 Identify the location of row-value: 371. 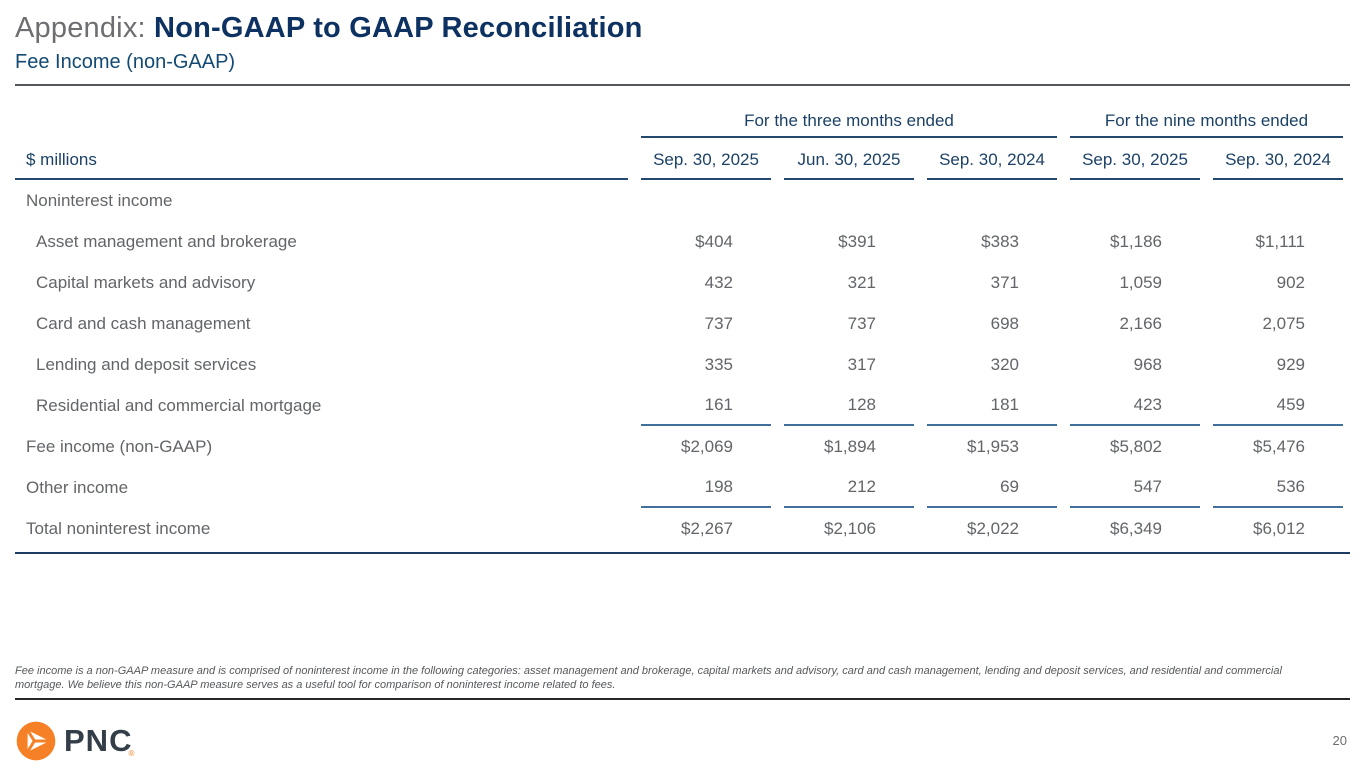
(1004, 282).